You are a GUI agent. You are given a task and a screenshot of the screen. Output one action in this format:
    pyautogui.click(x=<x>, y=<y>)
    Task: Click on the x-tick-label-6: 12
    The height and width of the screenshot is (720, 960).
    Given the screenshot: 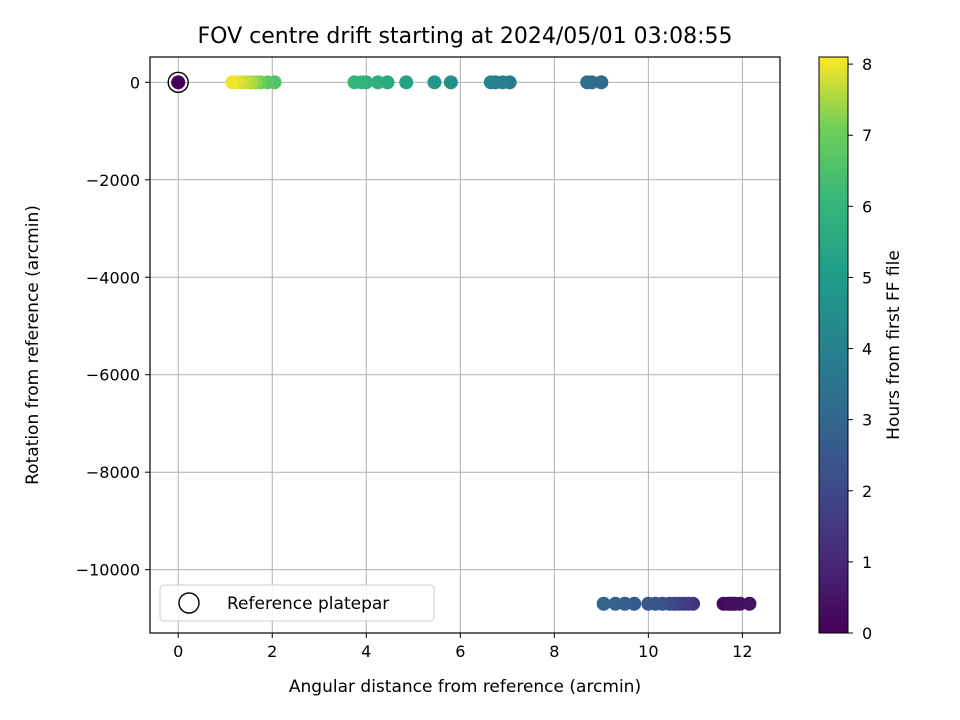 What is the action you would take?
    pyautogui.click(x=742, y=651)
    